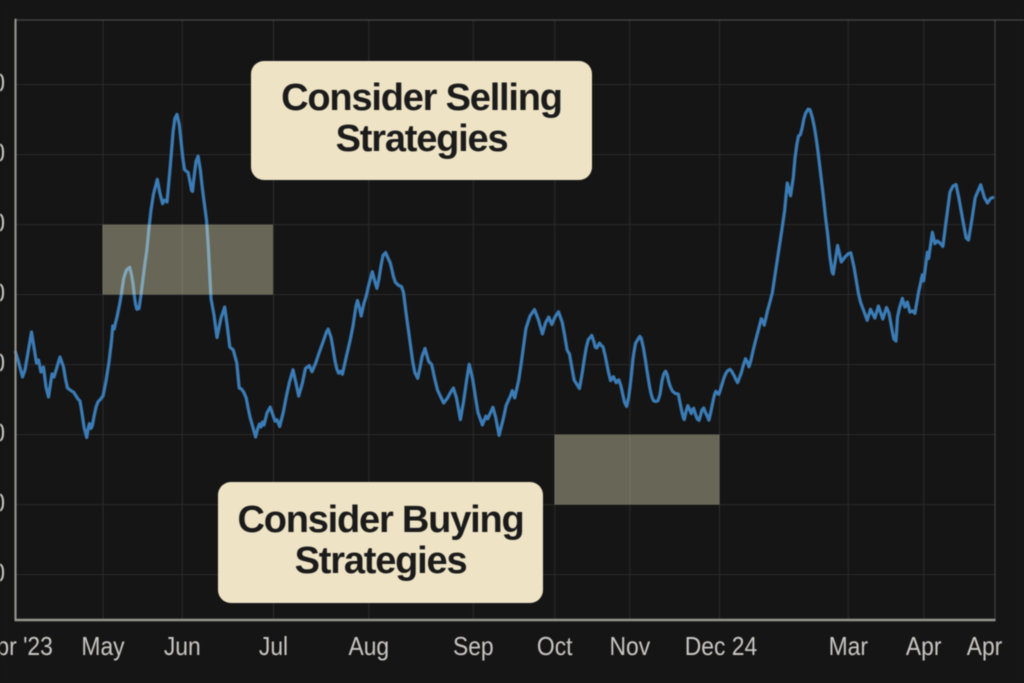 The height and width of the screenshot is (683, 1024). I want to click on svg-text: Jun, so click(182, 647).